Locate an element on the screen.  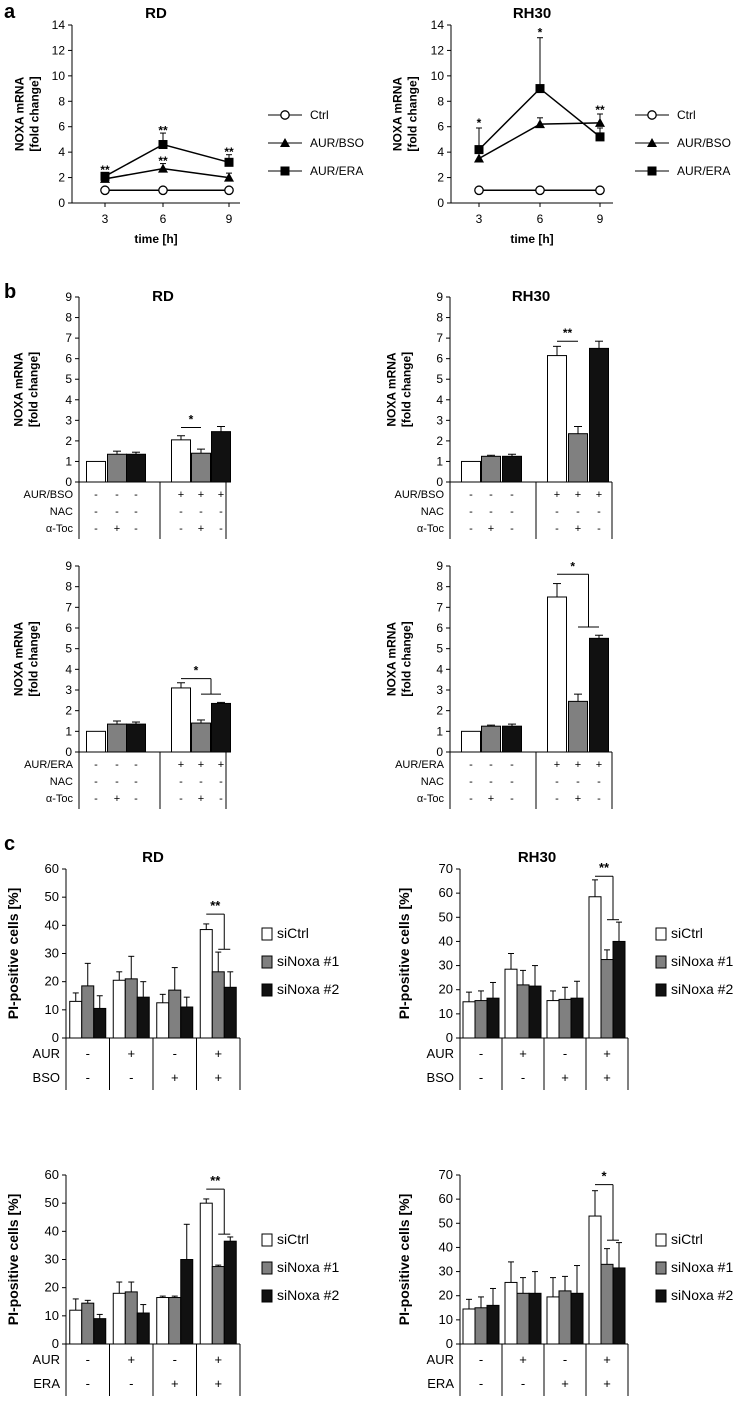
y-tick-label: 10 is located at coordinates (59, 76).